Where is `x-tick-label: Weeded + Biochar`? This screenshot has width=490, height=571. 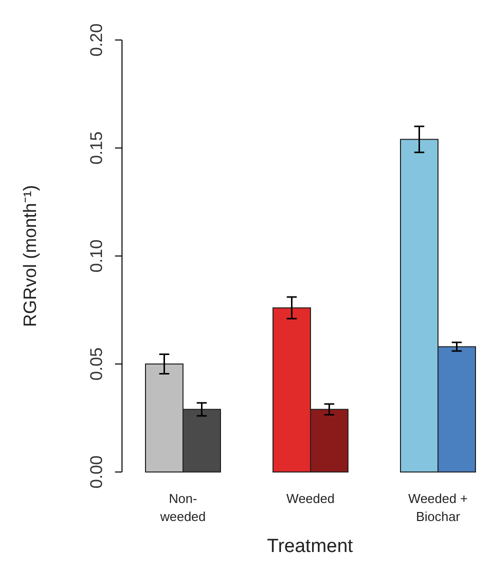
x-tick-label: Weeded + Biochar is located at coordinates (438, 507).